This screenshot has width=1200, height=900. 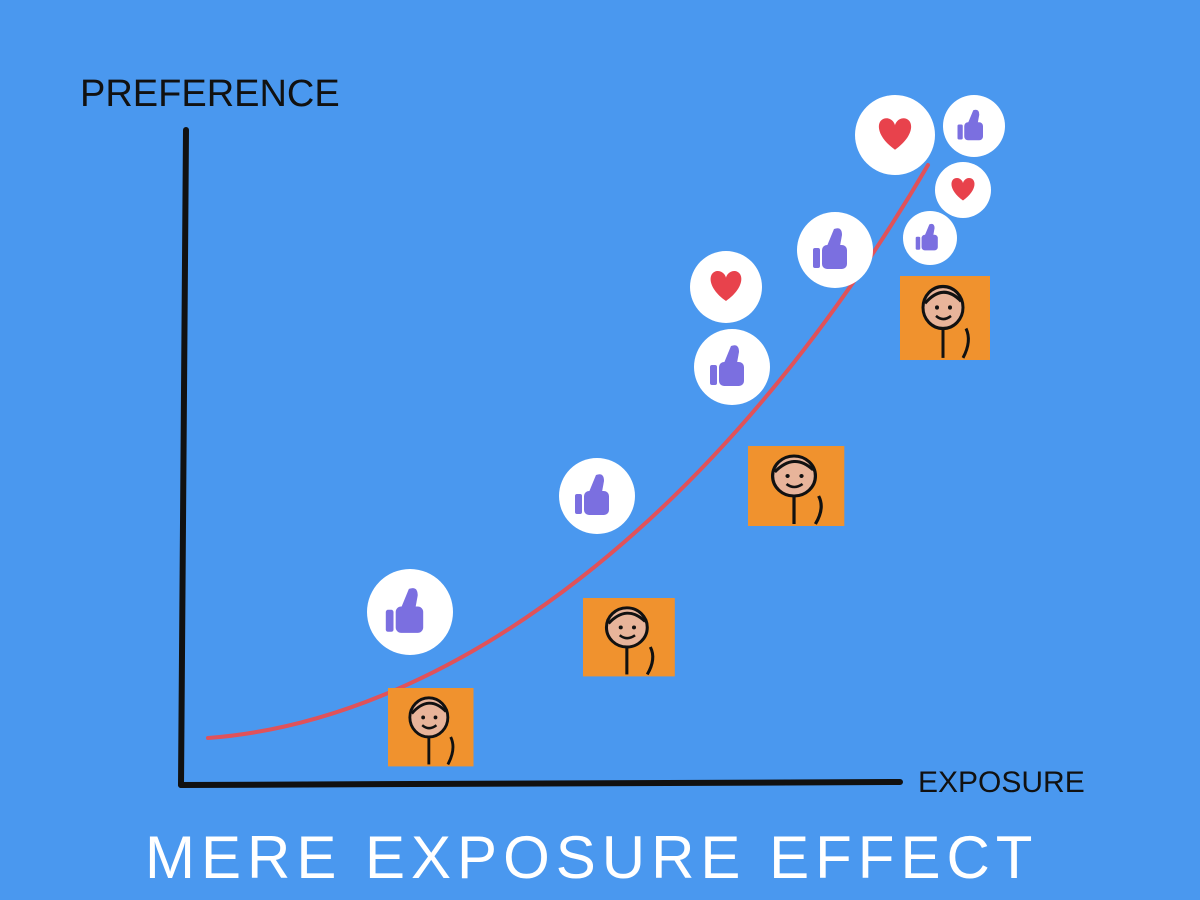 I want to click on x-axis, so click(x=540, y=783).